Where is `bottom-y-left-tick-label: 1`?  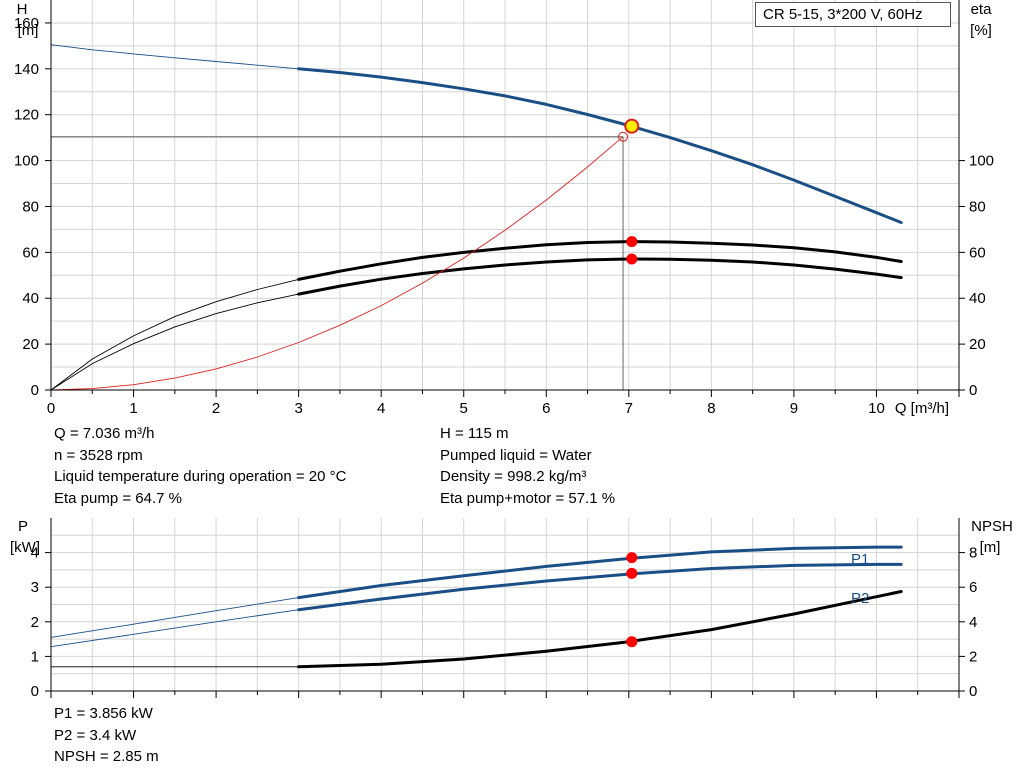 bottom-y-left-tick-label: 1 is located at coordinates (35, 656).